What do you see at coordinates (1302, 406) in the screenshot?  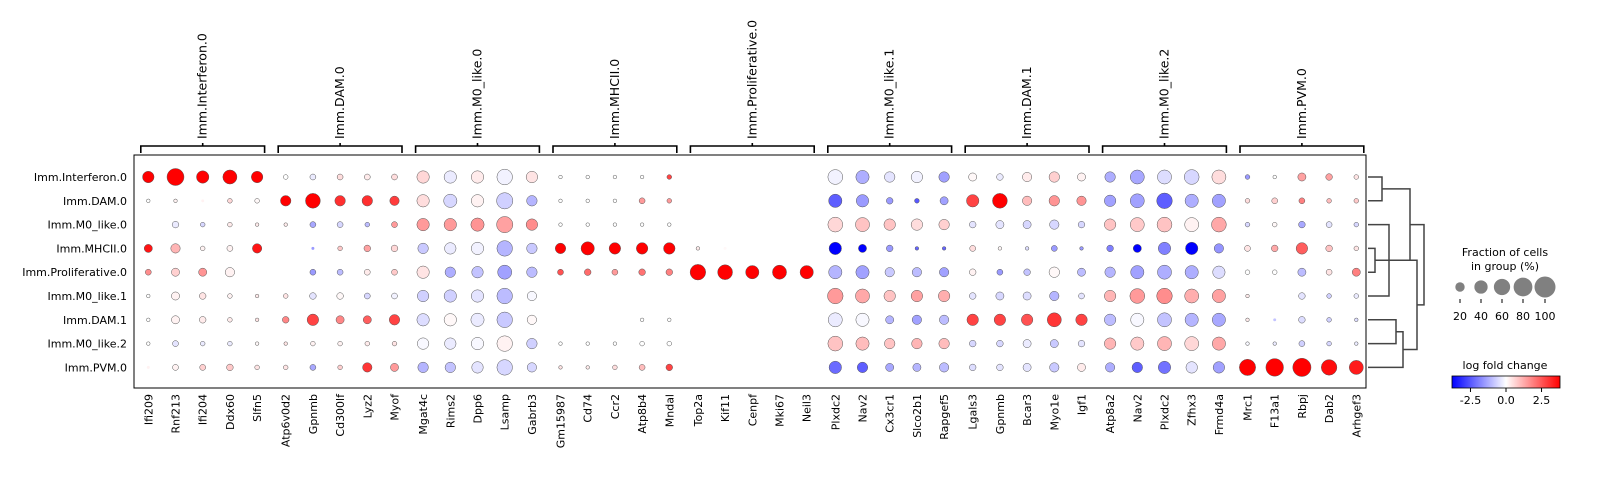 I see `gene-label: Rbpj` at bounding box center [1302, 406].